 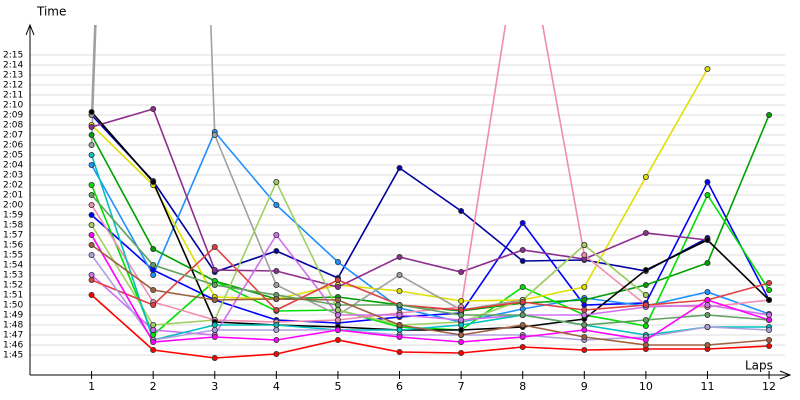 I want to click on y-tick-label: 1:49, so click(x=13, y=316).